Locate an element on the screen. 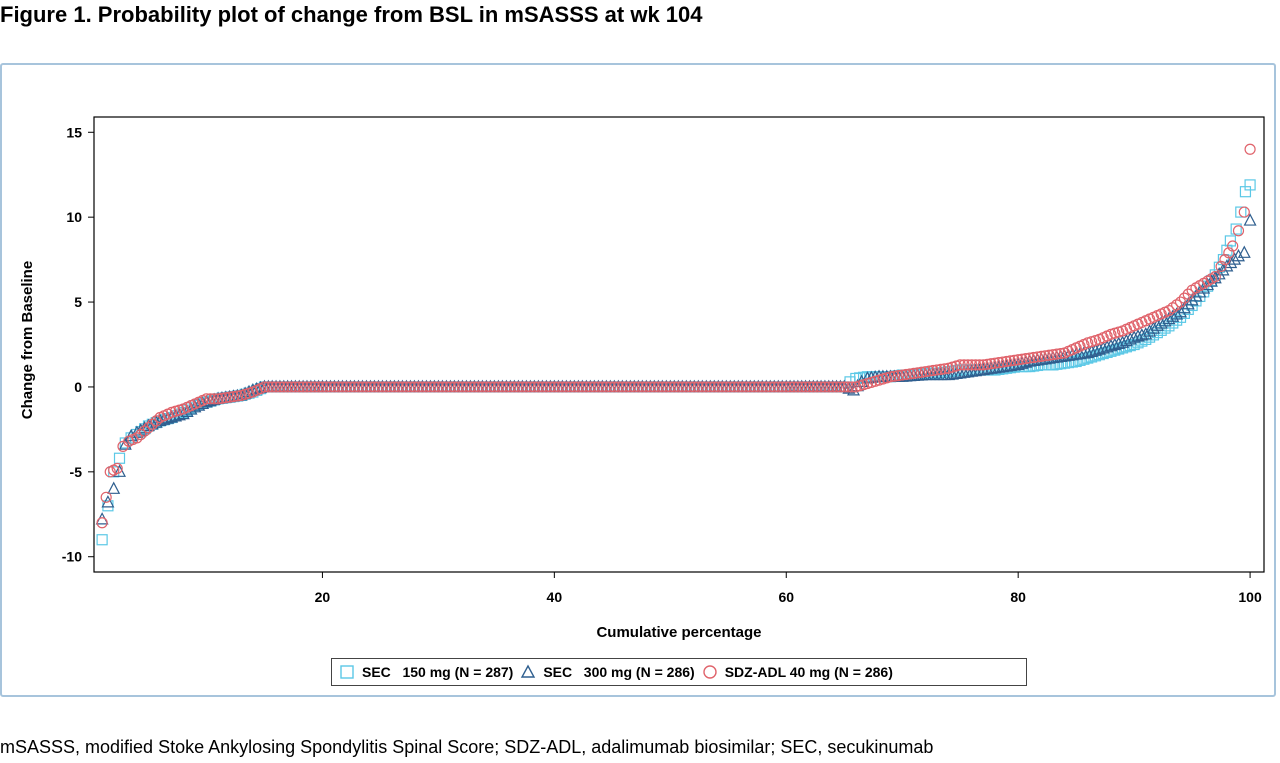  x-tick-label: 80 is located at coordinates (1018, 597).